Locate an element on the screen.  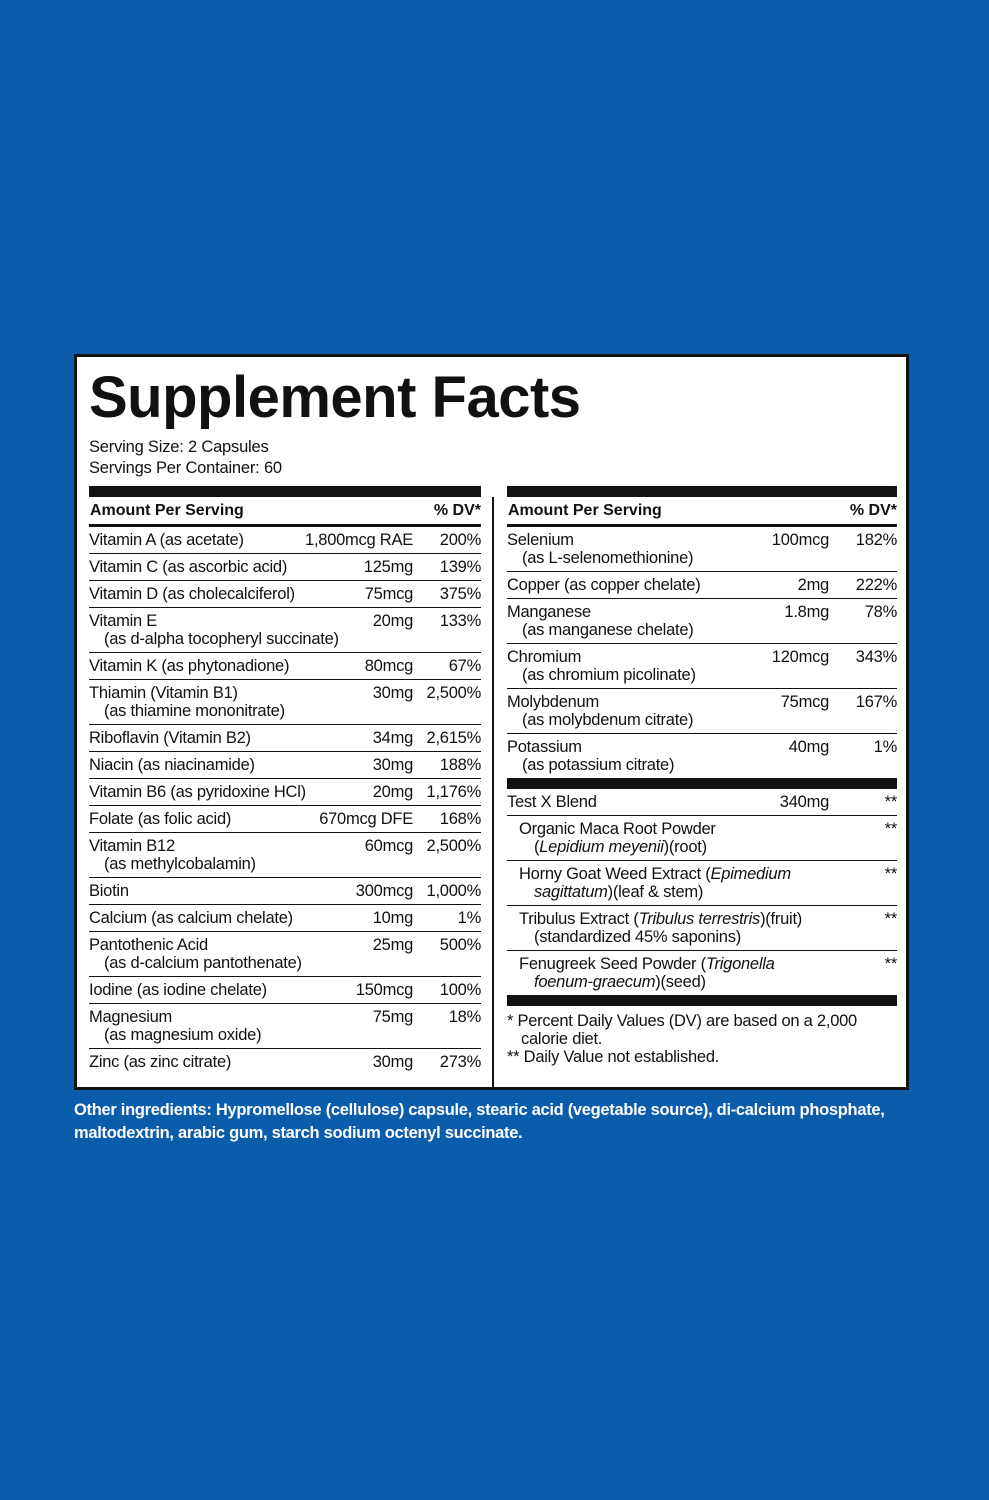
amount: 60mcg is located at coordinates (389, 846).